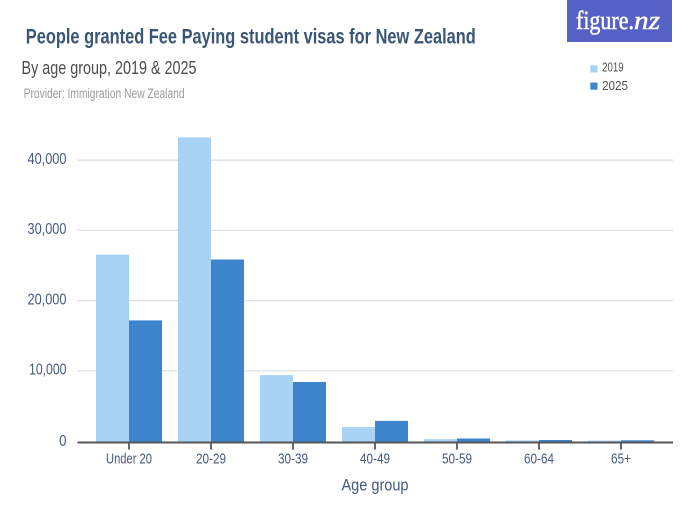 The image size is (700, 525). What do you see at coordinates (647, 20) in the screenshot?
I see `svg-text: nz` at bounding box center [647, 20].